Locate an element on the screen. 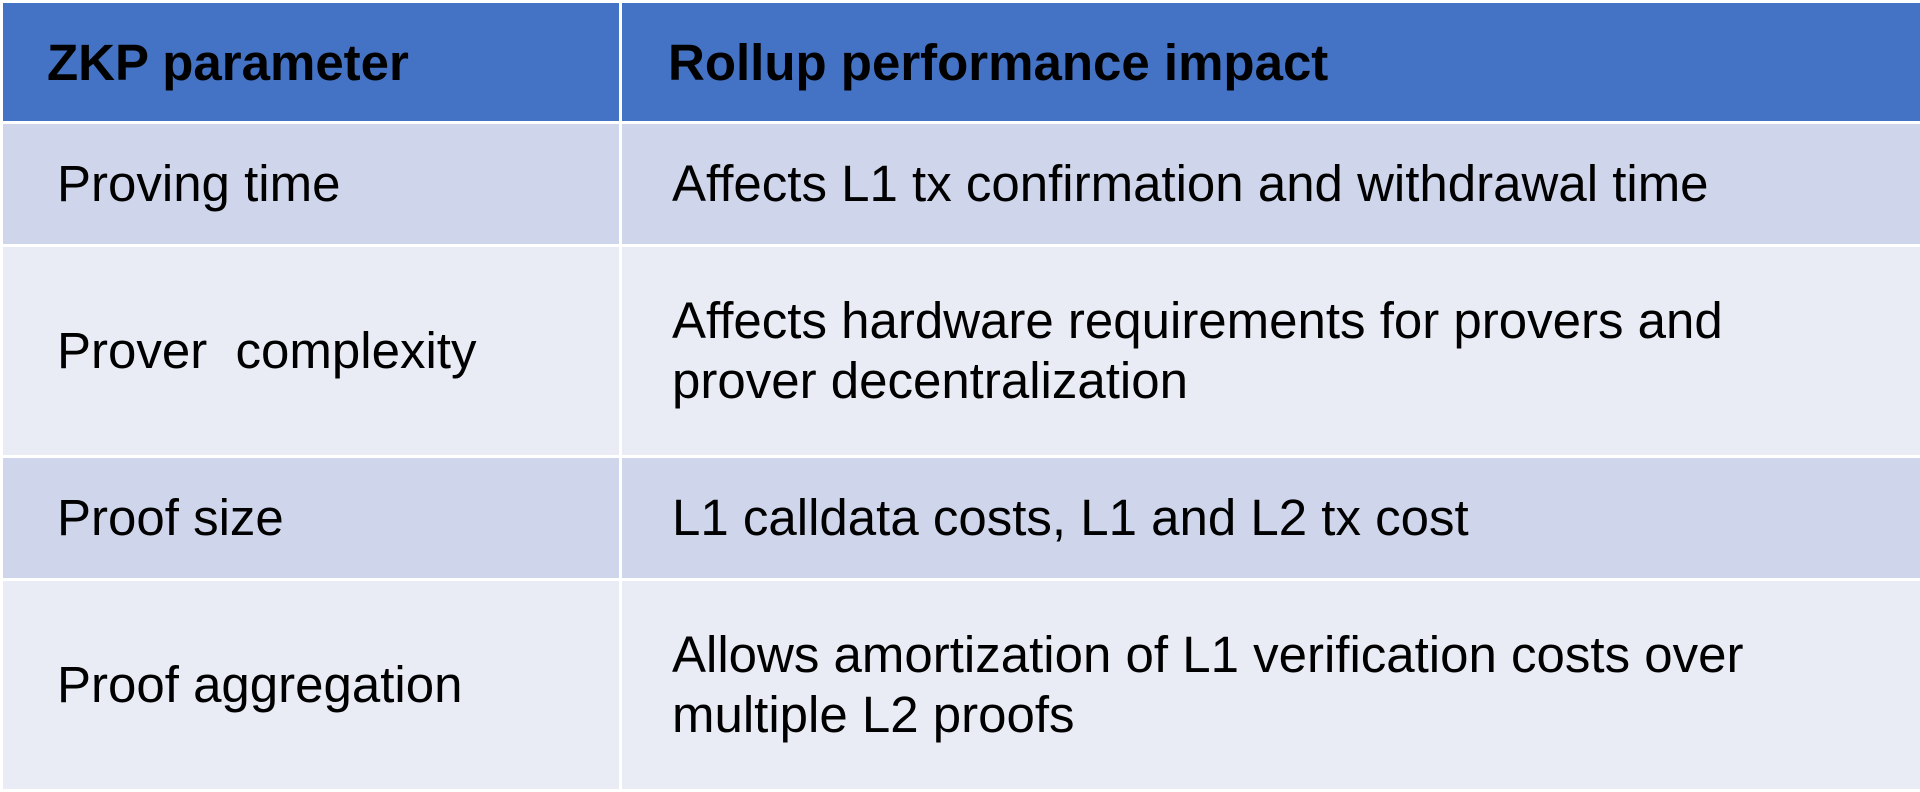 Image resolution: width=1920 pixels, height=792 pixels. header-zkp-parameter: ZKP parameter is located at coordinates (311, 62).